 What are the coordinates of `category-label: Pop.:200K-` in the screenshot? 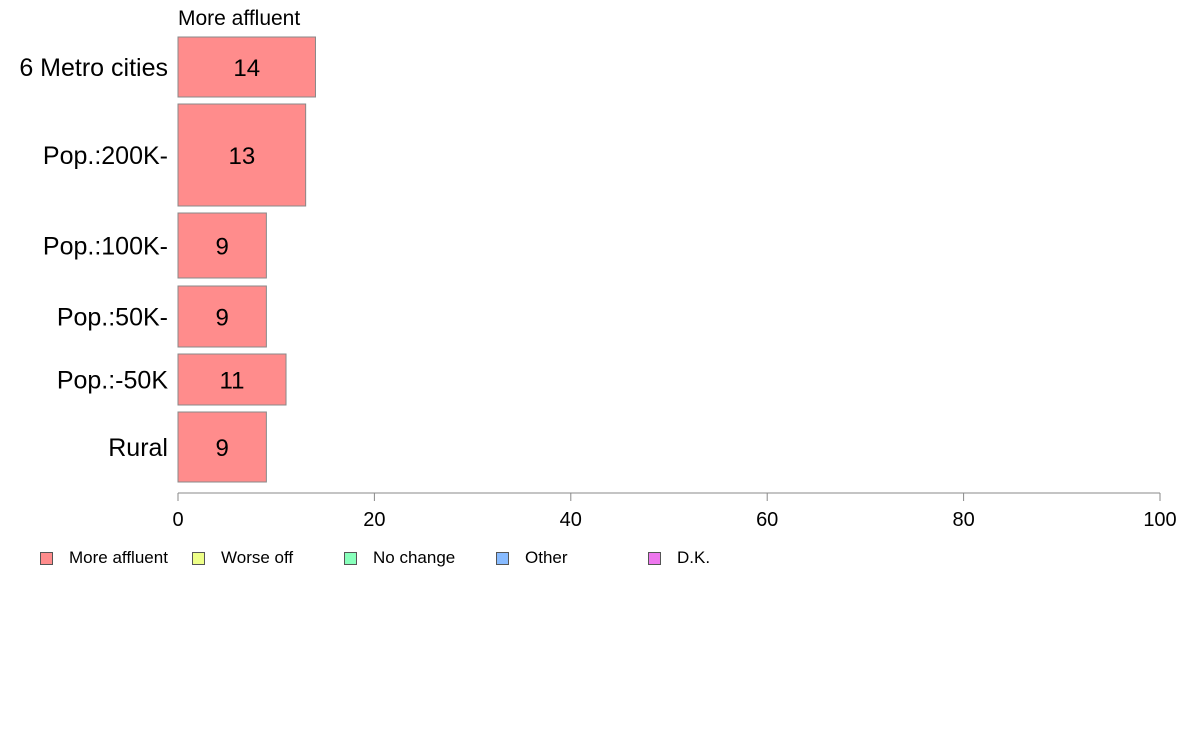 It's located at (105, 156).